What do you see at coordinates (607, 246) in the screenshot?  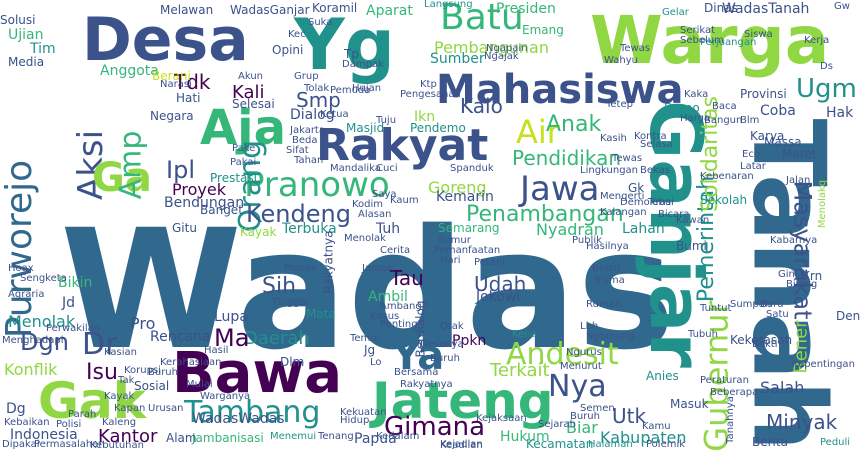 I see `cloud-word: Hasilnya` at bounding box center [607, 246].